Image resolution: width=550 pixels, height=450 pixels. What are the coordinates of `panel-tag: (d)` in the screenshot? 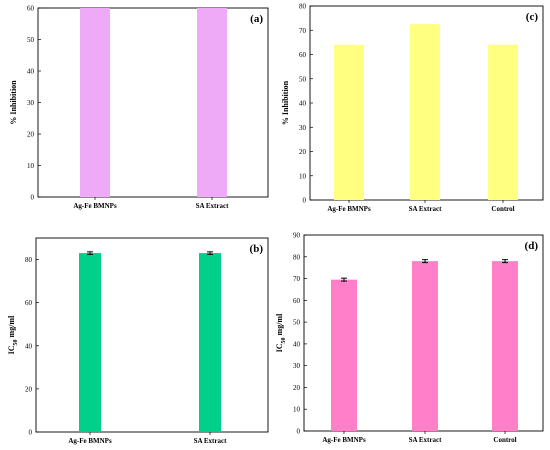 It's located at (532, 246).